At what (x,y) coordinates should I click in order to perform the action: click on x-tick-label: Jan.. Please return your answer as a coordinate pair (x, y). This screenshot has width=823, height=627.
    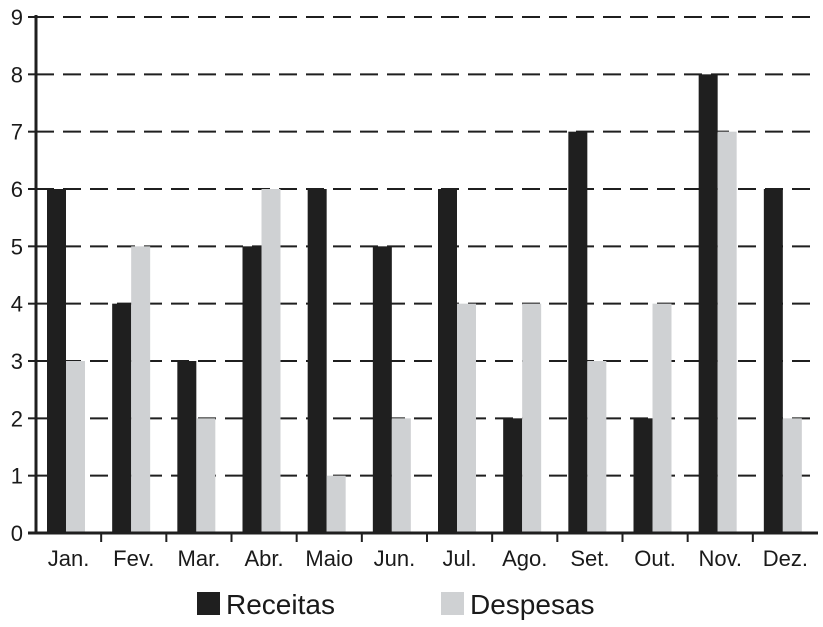
    Looking at the image, I should click on (69, 558).